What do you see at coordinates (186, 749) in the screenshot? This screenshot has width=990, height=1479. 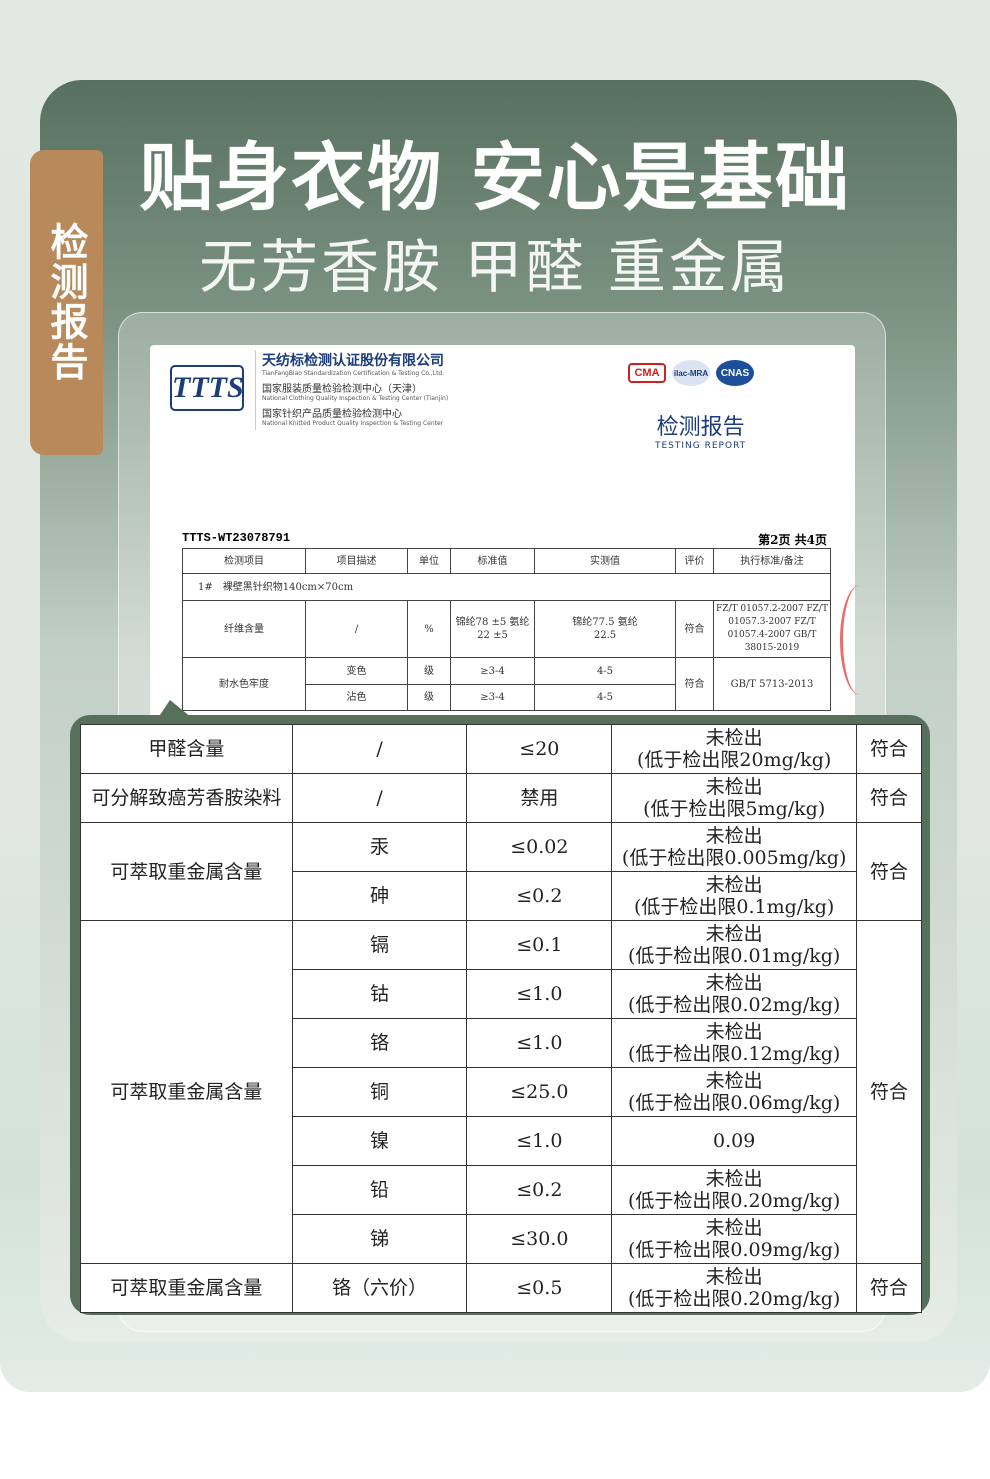 I see `test-item: 甲醛含量` at bounding box center [186, 749].